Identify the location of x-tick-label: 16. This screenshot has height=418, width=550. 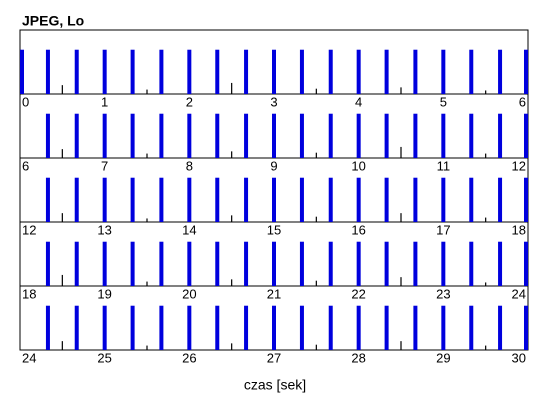
(358, 229).